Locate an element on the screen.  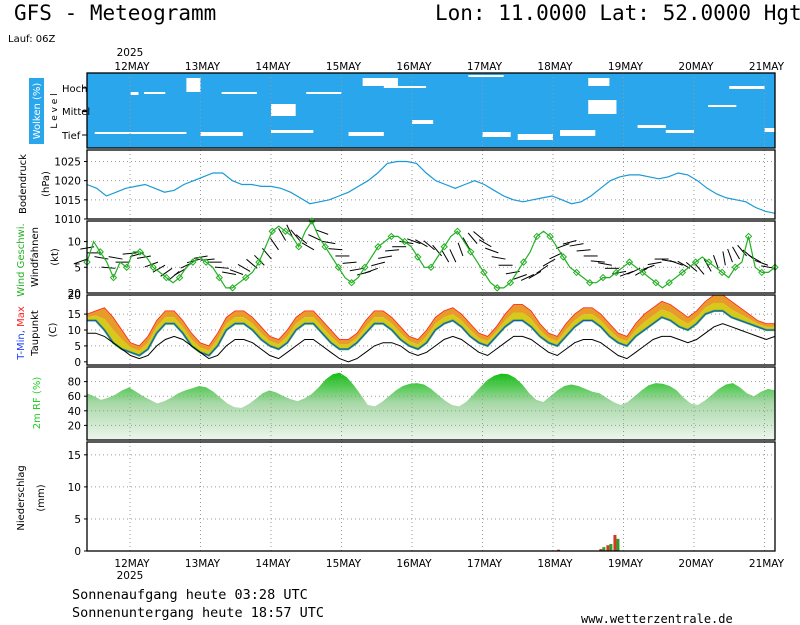
bottom-day-label: 13MAY is located at coordinates (203, 564).